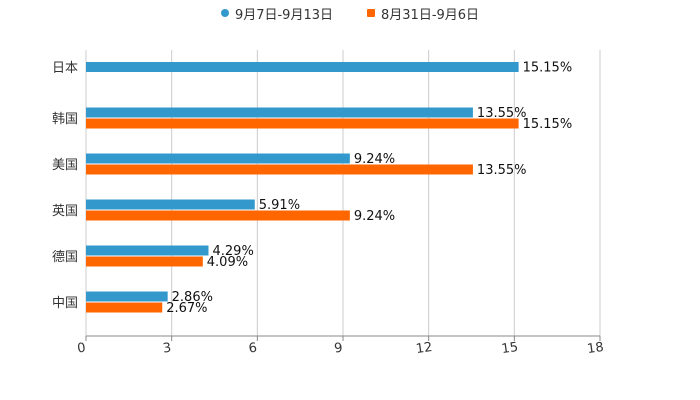 Image resolution: width=700 pixels, height=400 pixels. Describe the element at coordinates (167, 349) in the screenshot. I see `x-tick-label: 3` at that location.